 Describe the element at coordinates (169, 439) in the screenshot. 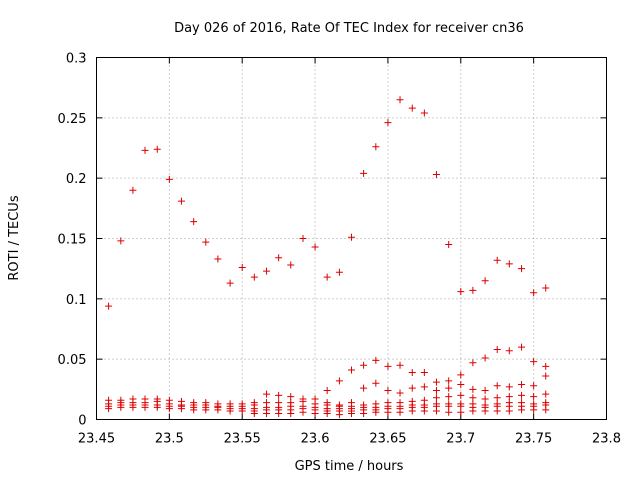

I see `x-tick-label: 23.5` at that location.